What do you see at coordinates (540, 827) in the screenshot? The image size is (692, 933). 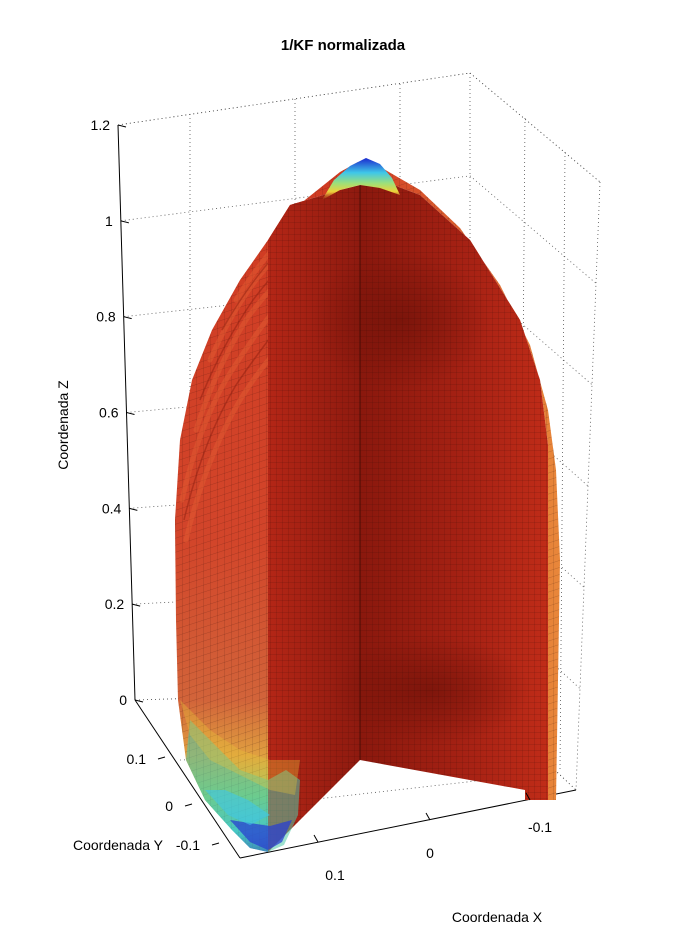 I see `x-tick-label: -0.1` at bounding box center [540, 827].